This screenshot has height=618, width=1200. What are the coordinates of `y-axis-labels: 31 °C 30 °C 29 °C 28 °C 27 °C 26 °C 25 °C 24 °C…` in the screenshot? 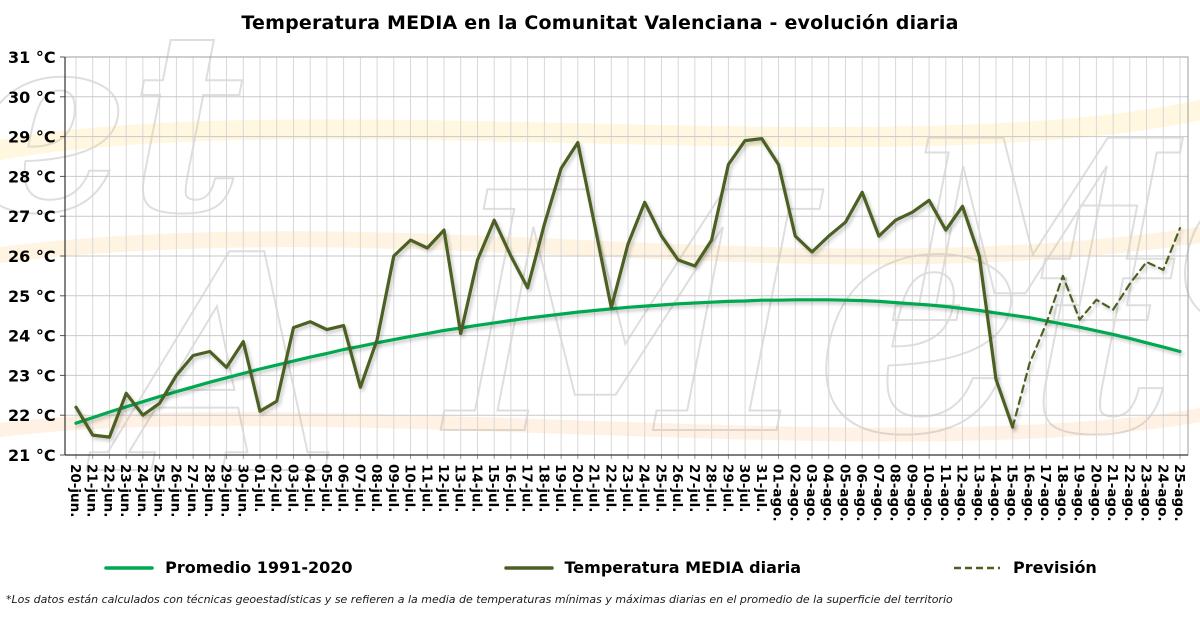 It's located at (32, 256).